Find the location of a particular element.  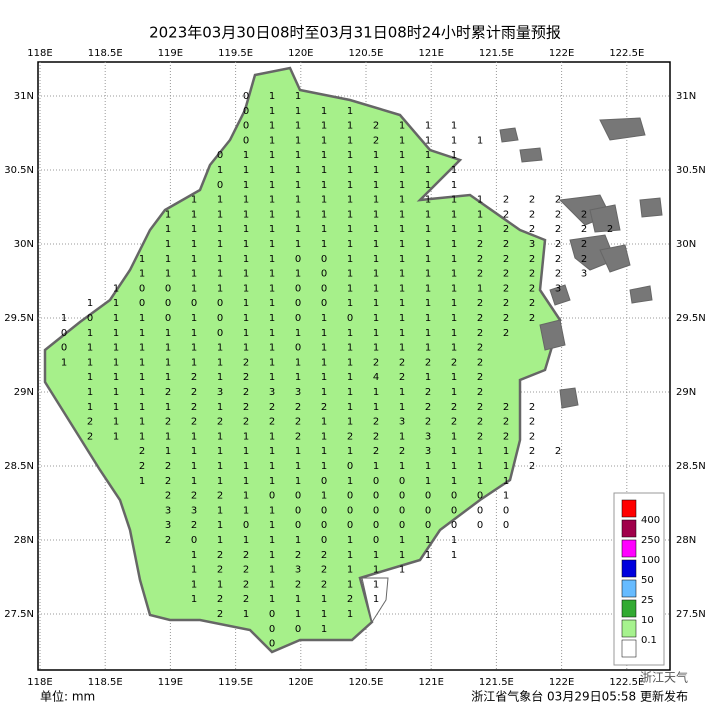

legend-label: 10 is located at coordinates (647, 620).